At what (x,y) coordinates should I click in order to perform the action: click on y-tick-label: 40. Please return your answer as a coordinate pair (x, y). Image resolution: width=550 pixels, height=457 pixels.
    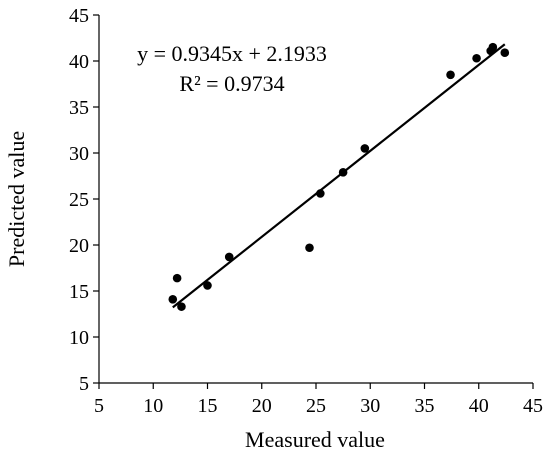
    Looking at the image, I should click on (79, 62).